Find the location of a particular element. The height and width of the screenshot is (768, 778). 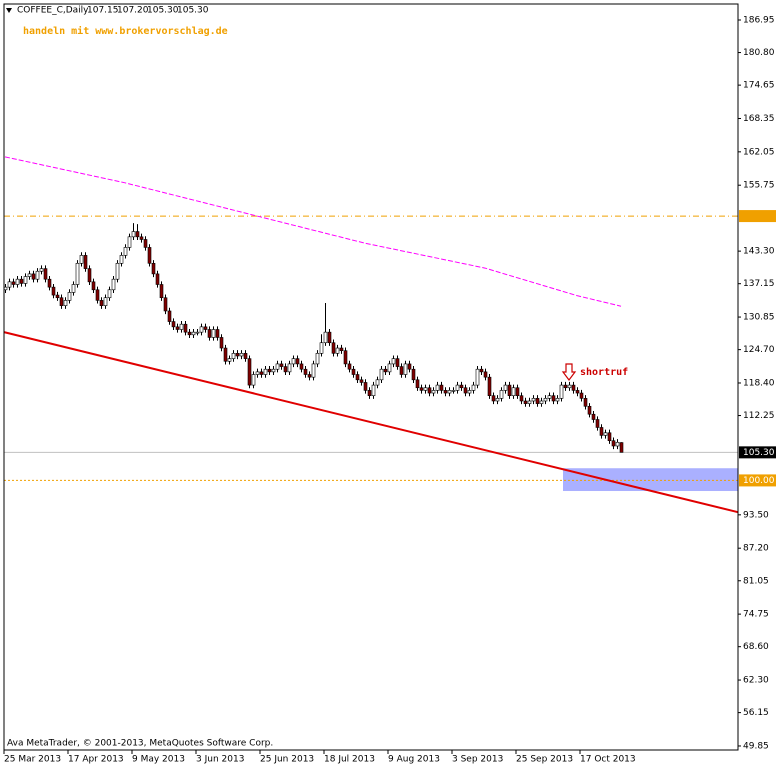

y-tick-label: 49.85 is located at coordinates (756, 746).